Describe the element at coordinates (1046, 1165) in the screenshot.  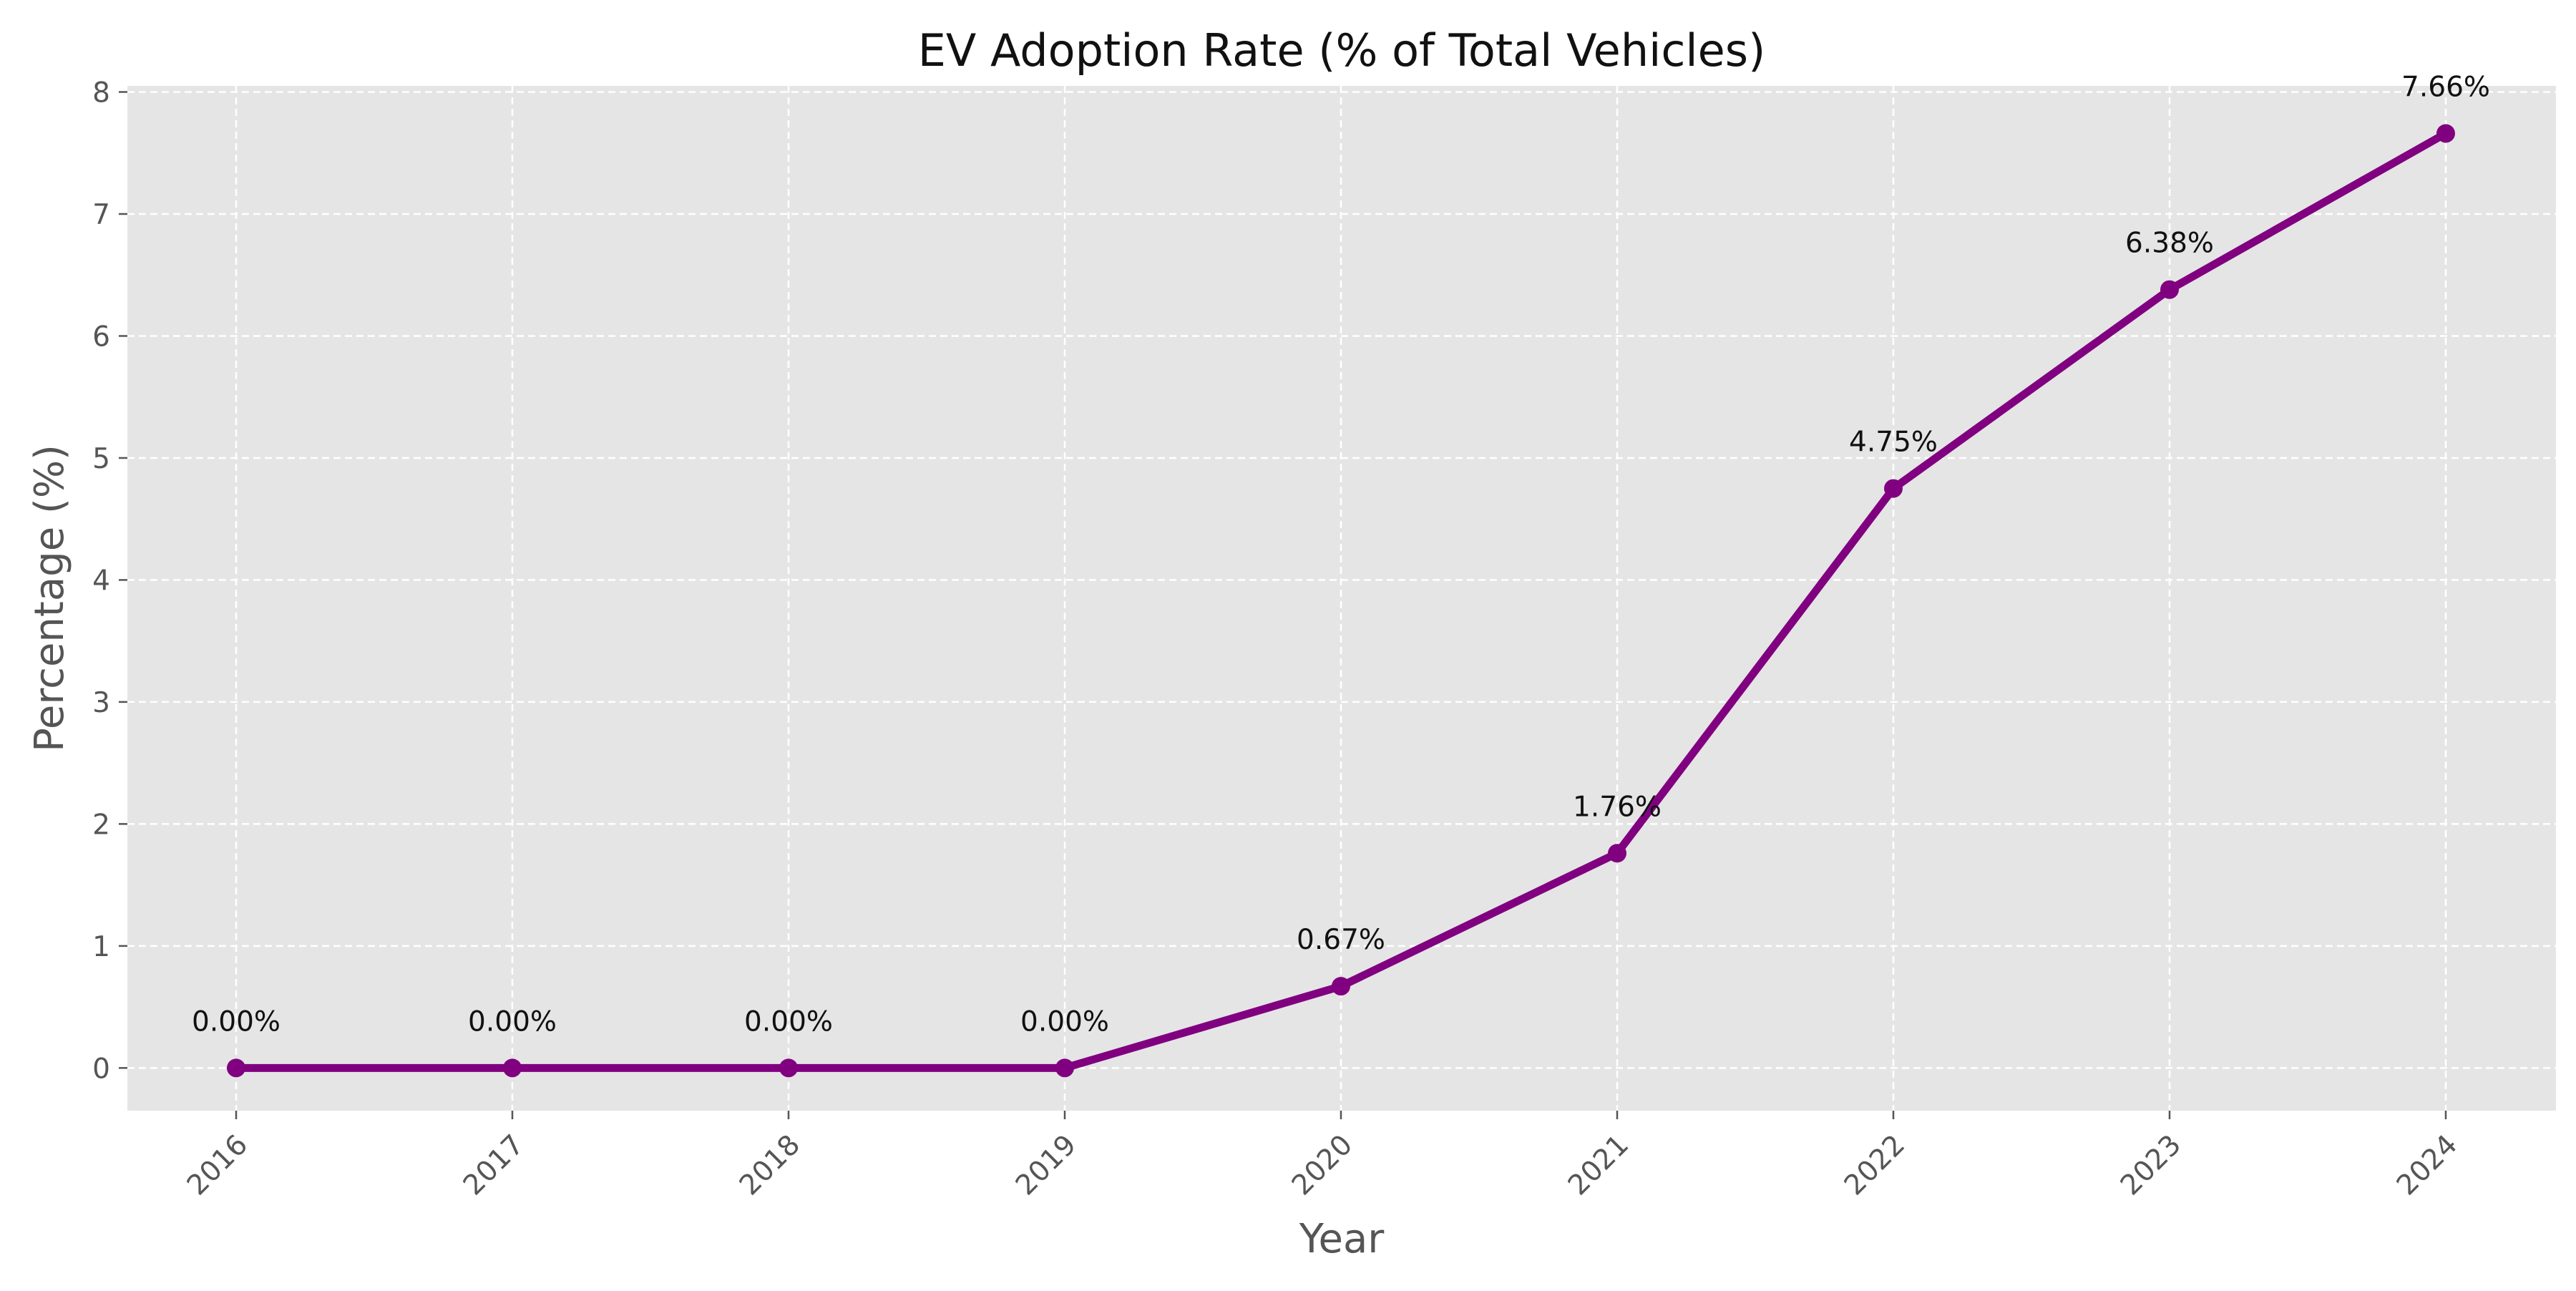
I see `x-tick-label: 2019` at that location.